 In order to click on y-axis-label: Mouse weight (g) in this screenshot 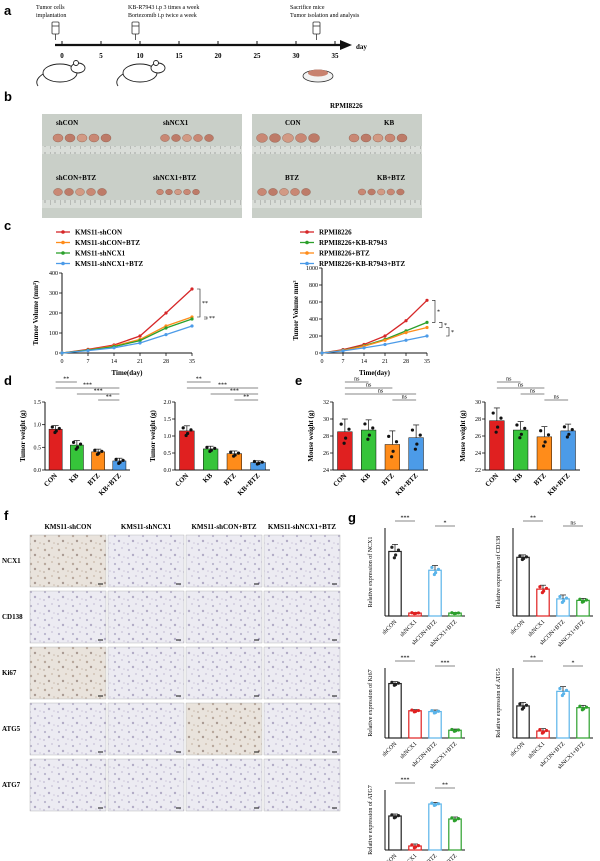, I will do `click(311, 436)`.